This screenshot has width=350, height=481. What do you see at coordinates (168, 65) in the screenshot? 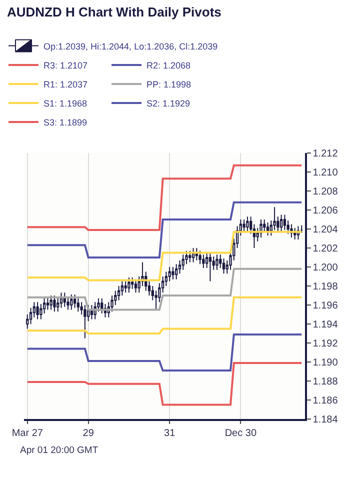
I see `legend-label: R2: 1.2068` at bounding box center [168, 65].